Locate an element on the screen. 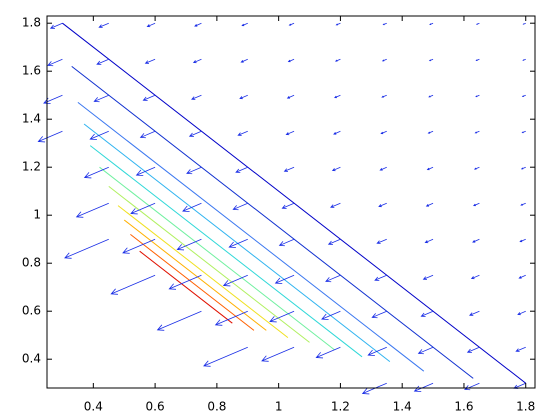 The width and height of the screenshot is (560, 420). x-tick-label: 0.4 is located at coordinates (93, 407).